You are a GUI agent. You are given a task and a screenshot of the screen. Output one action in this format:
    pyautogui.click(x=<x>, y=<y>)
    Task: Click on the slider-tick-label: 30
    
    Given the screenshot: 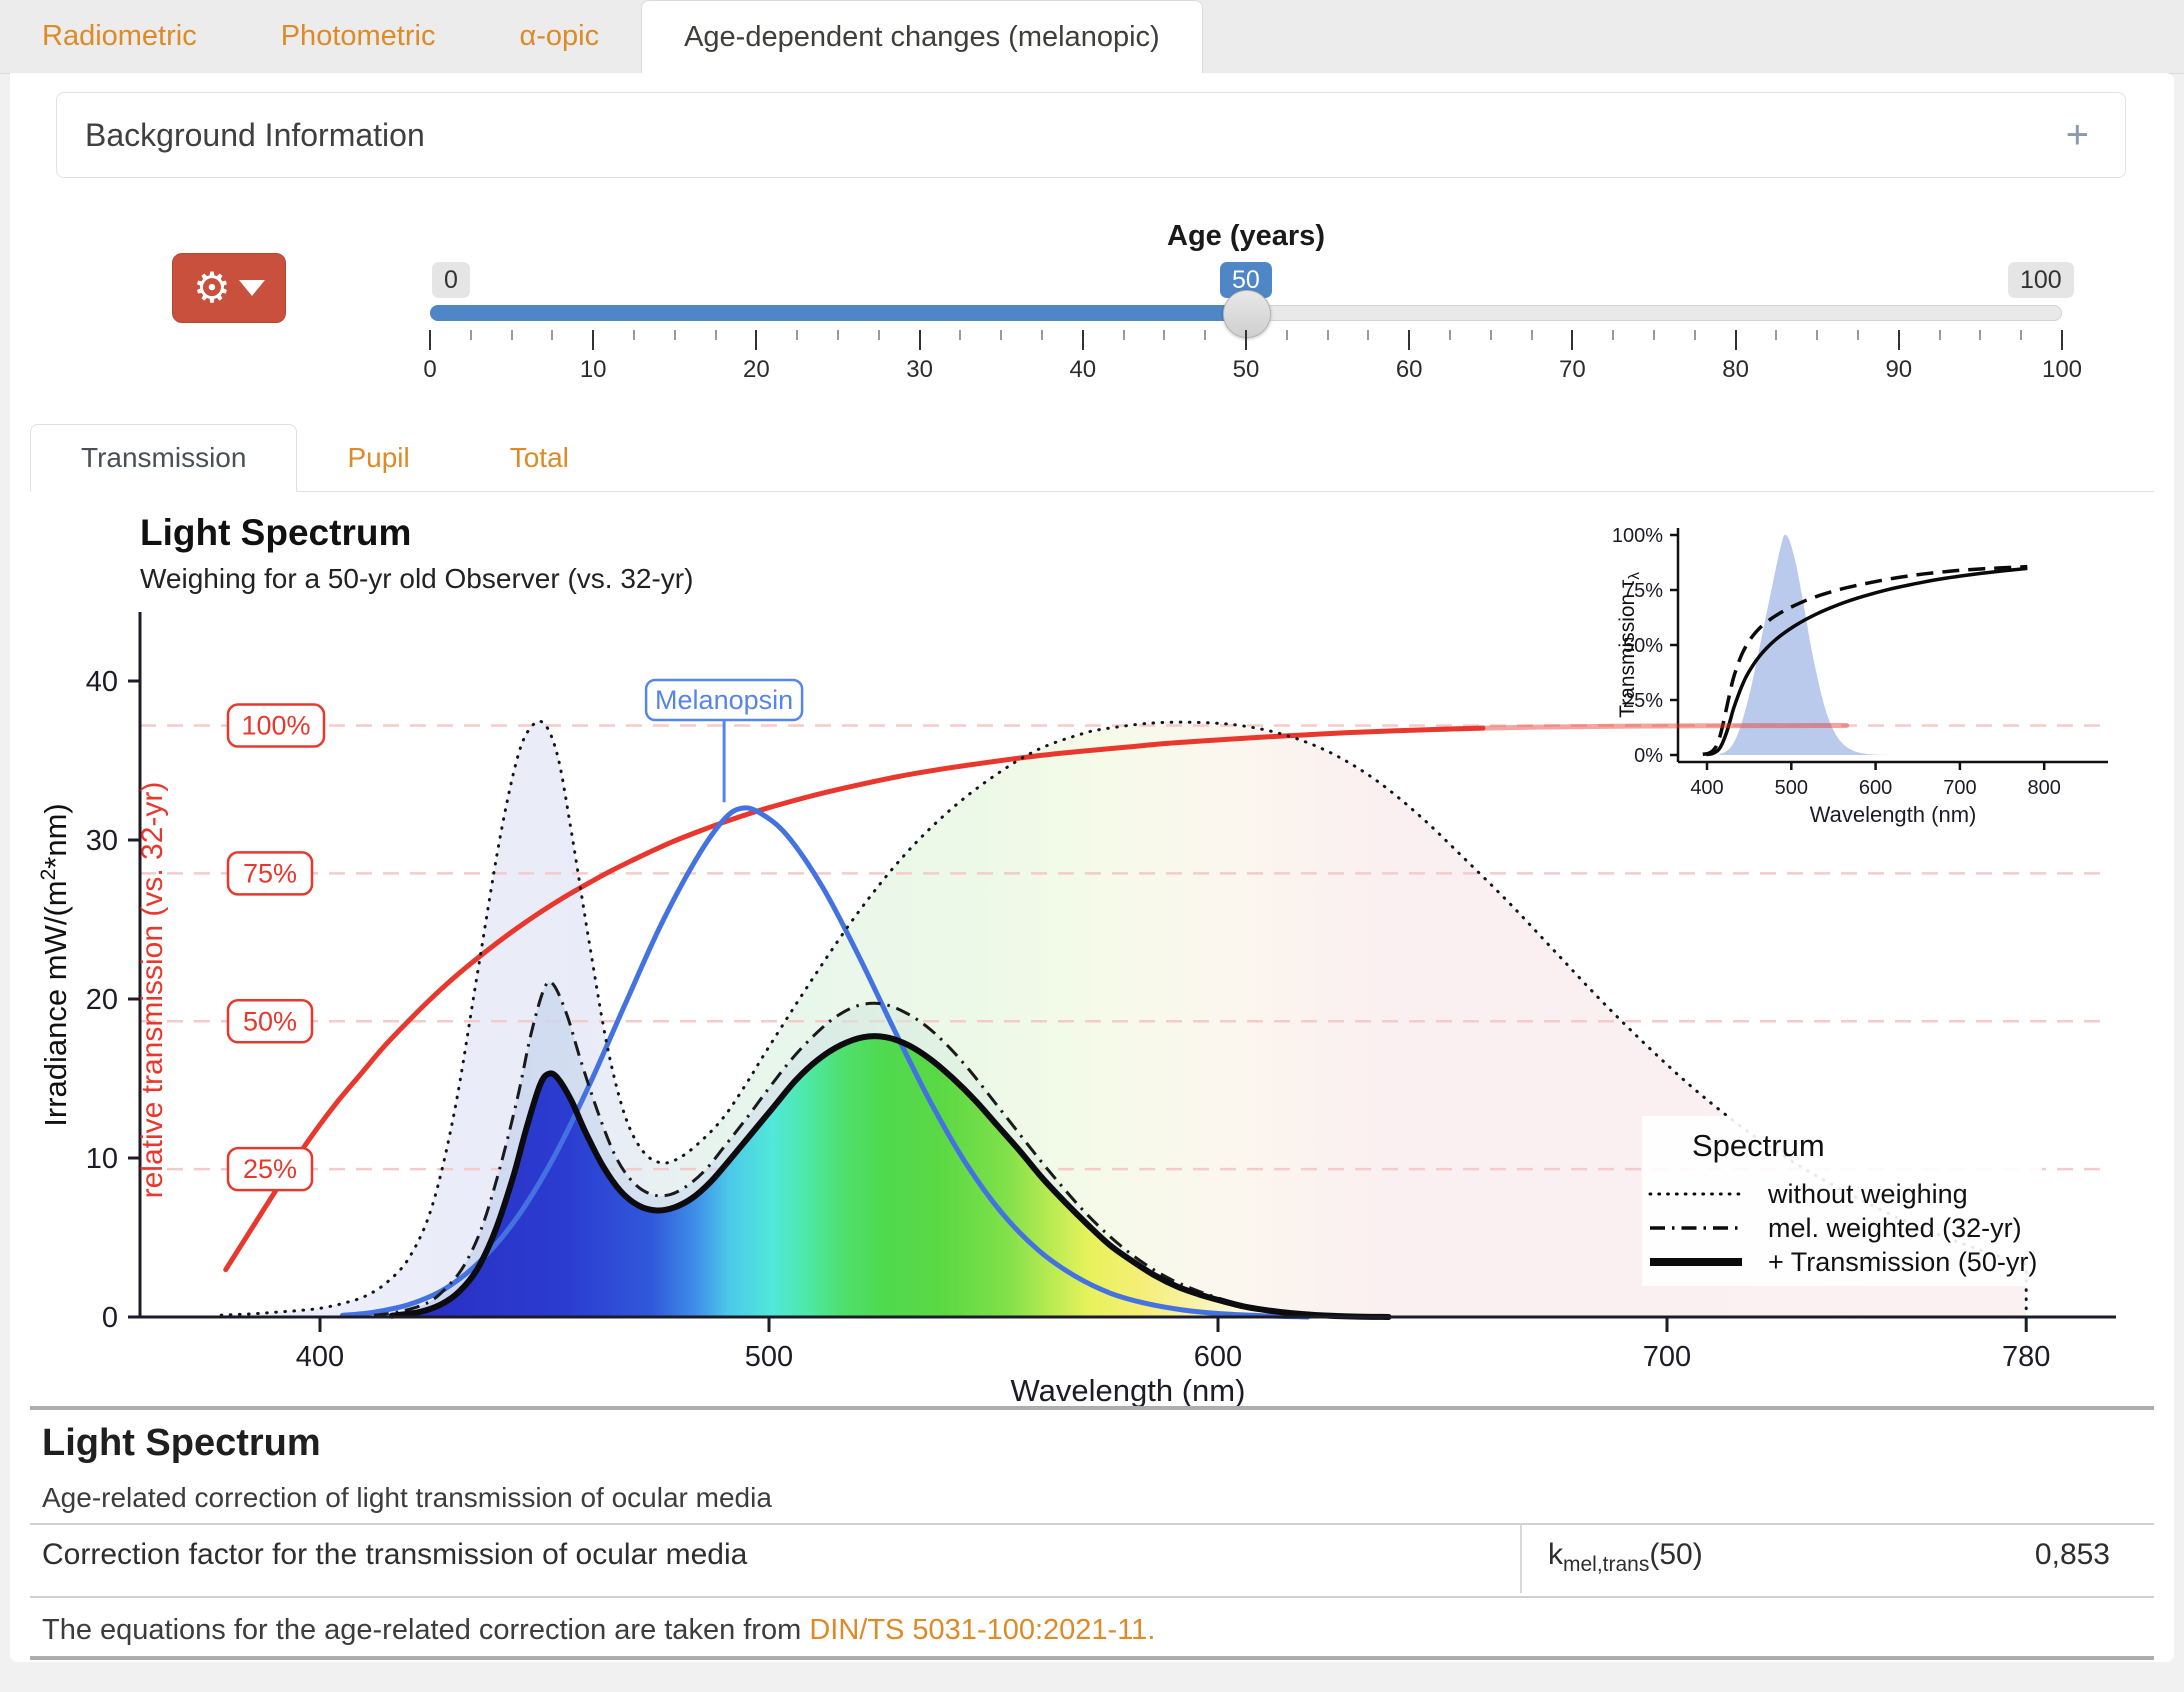 What is the action you would take?
    pyautogui.click(x=919, y=369)
    